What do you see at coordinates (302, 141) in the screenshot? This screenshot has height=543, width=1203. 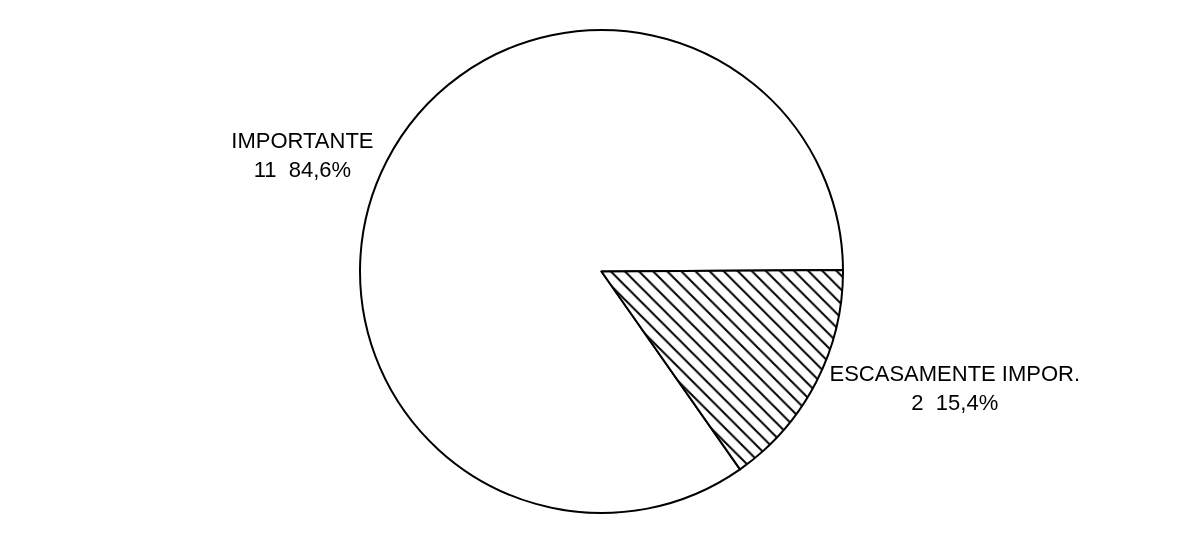 I see `slice-label: IMPORTANTE` at bounding box center [302, 141].